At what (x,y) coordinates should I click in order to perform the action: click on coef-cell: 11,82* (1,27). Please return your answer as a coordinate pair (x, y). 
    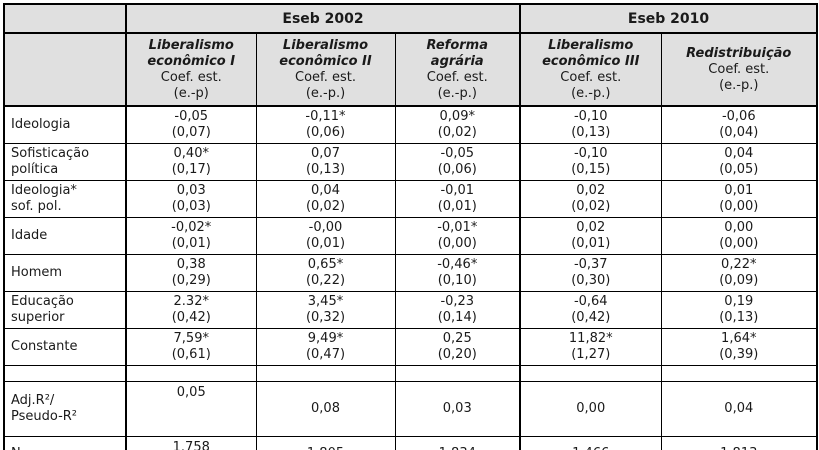
    Looking at the image, I should click on (590, 347).